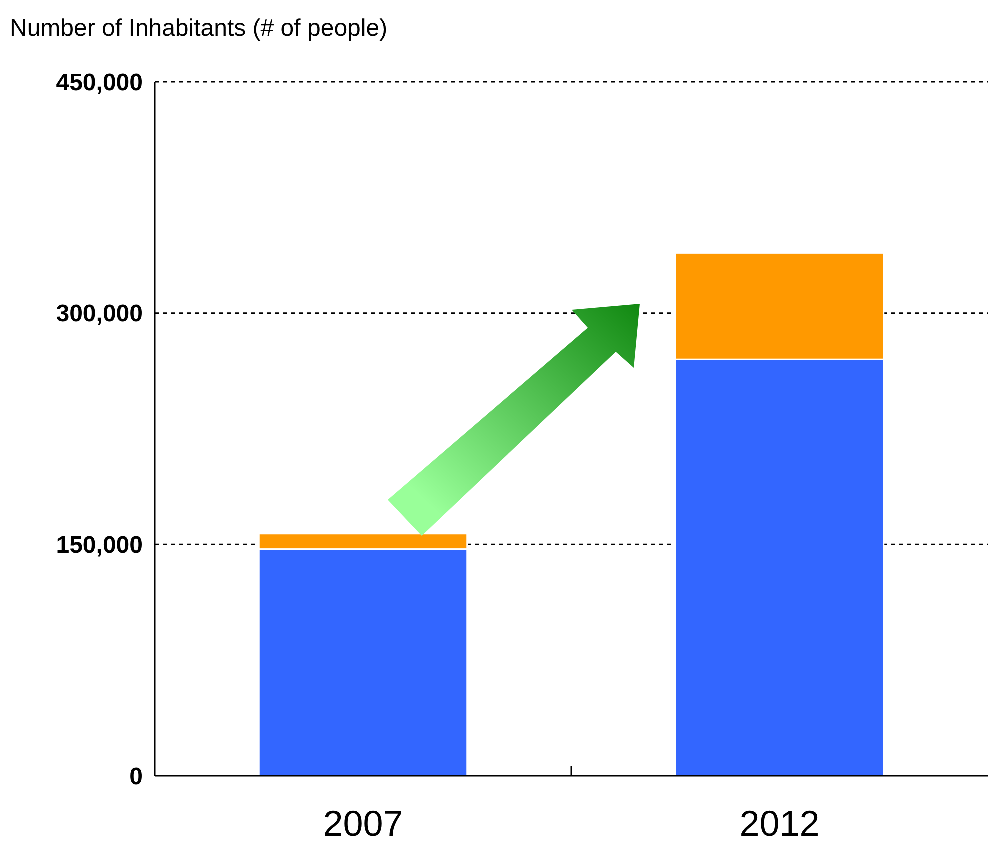  Describe the element at coordinates (99, 546) in the screenshot. I see `y-tick-label: 150,000` at that location.